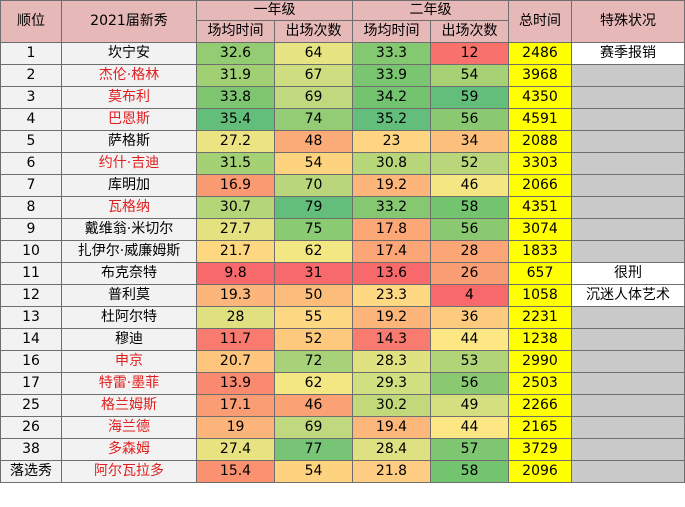  Describe the element at coordinates (540, 207) in the screenshot. I see `total-minutes-cell: 4351` at that location.